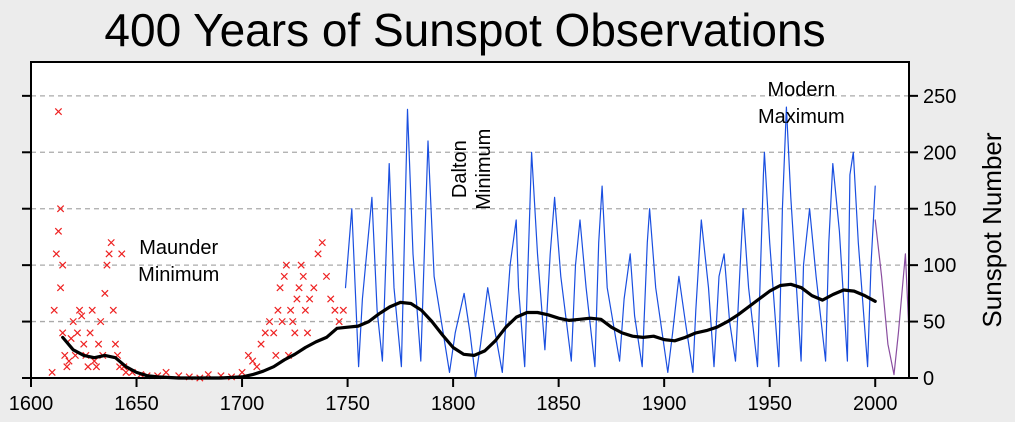 This screenshot has height=422, width=1015. I want to click on x-tick-label: 1600, so click(31, 404).